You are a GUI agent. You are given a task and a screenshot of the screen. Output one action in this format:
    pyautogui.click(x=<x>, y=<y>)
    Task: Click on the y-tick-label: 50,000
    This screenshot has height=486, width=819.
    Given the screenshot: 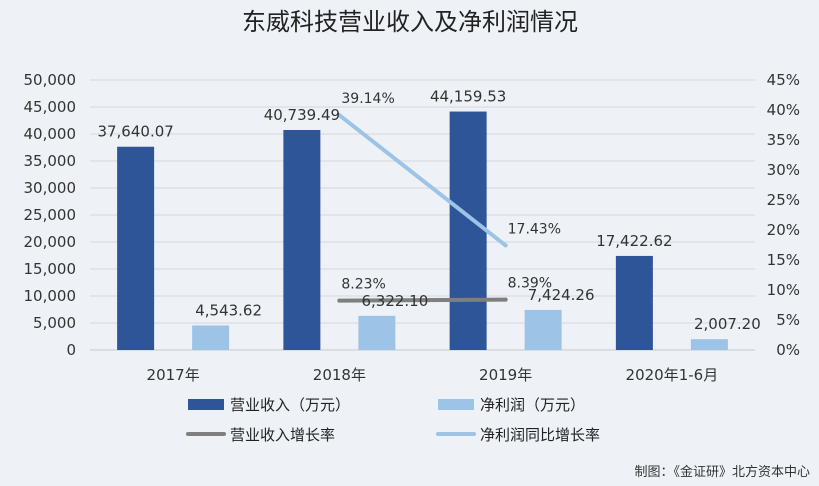 What is the action you would take?
    pyautogui.click(x=50, y=80)
    